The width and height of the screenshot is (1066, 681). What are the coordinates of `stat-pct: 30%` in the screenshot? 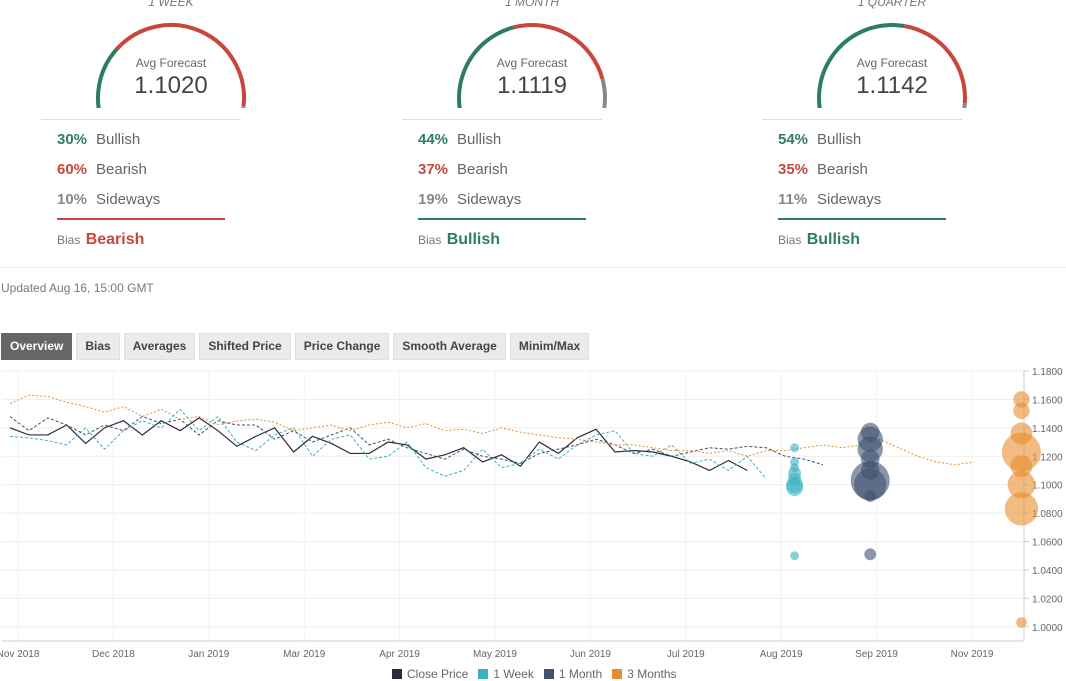 It's located at (72, 139).